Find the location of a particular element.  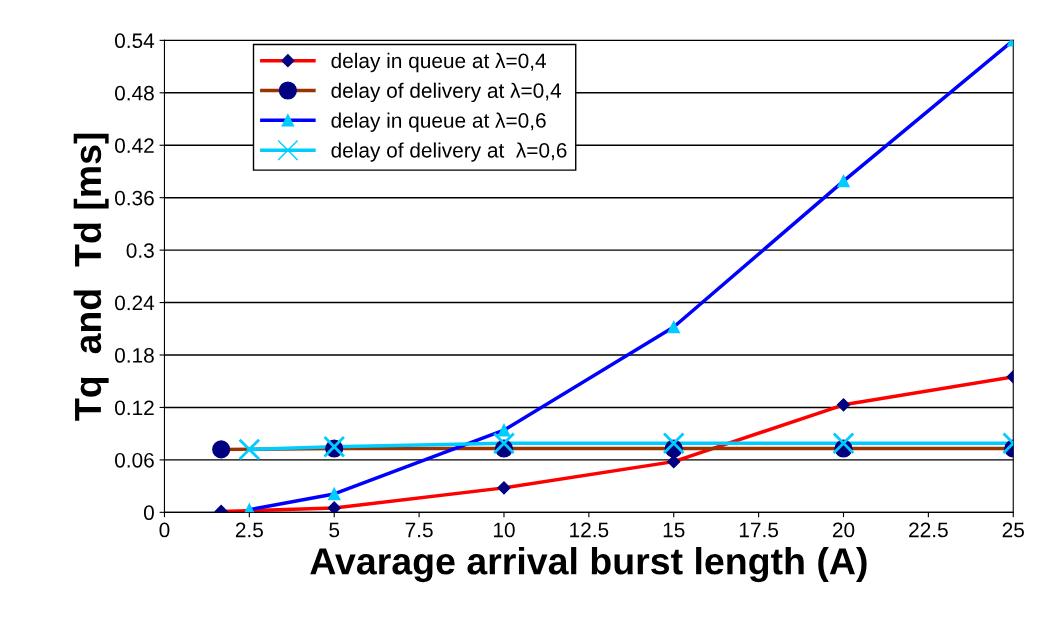

y-tick-label: 0.12 is located at coordinates (134, 408).